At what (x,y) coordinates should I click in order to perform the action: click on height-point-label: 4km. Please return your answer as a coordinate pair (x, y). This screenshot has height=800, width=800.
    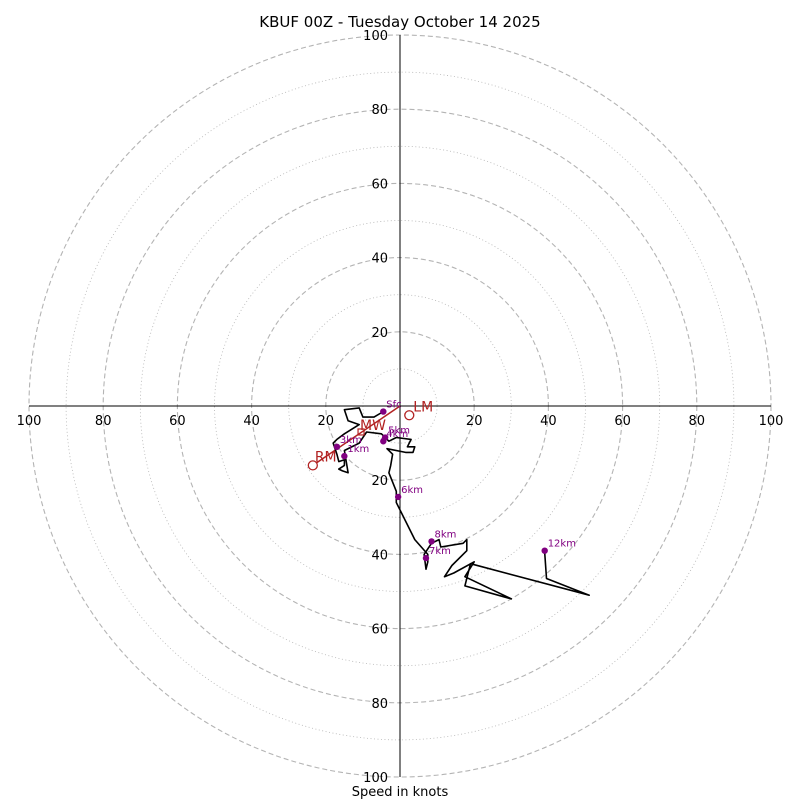
    Looking at the image, I should click on (397, 434).